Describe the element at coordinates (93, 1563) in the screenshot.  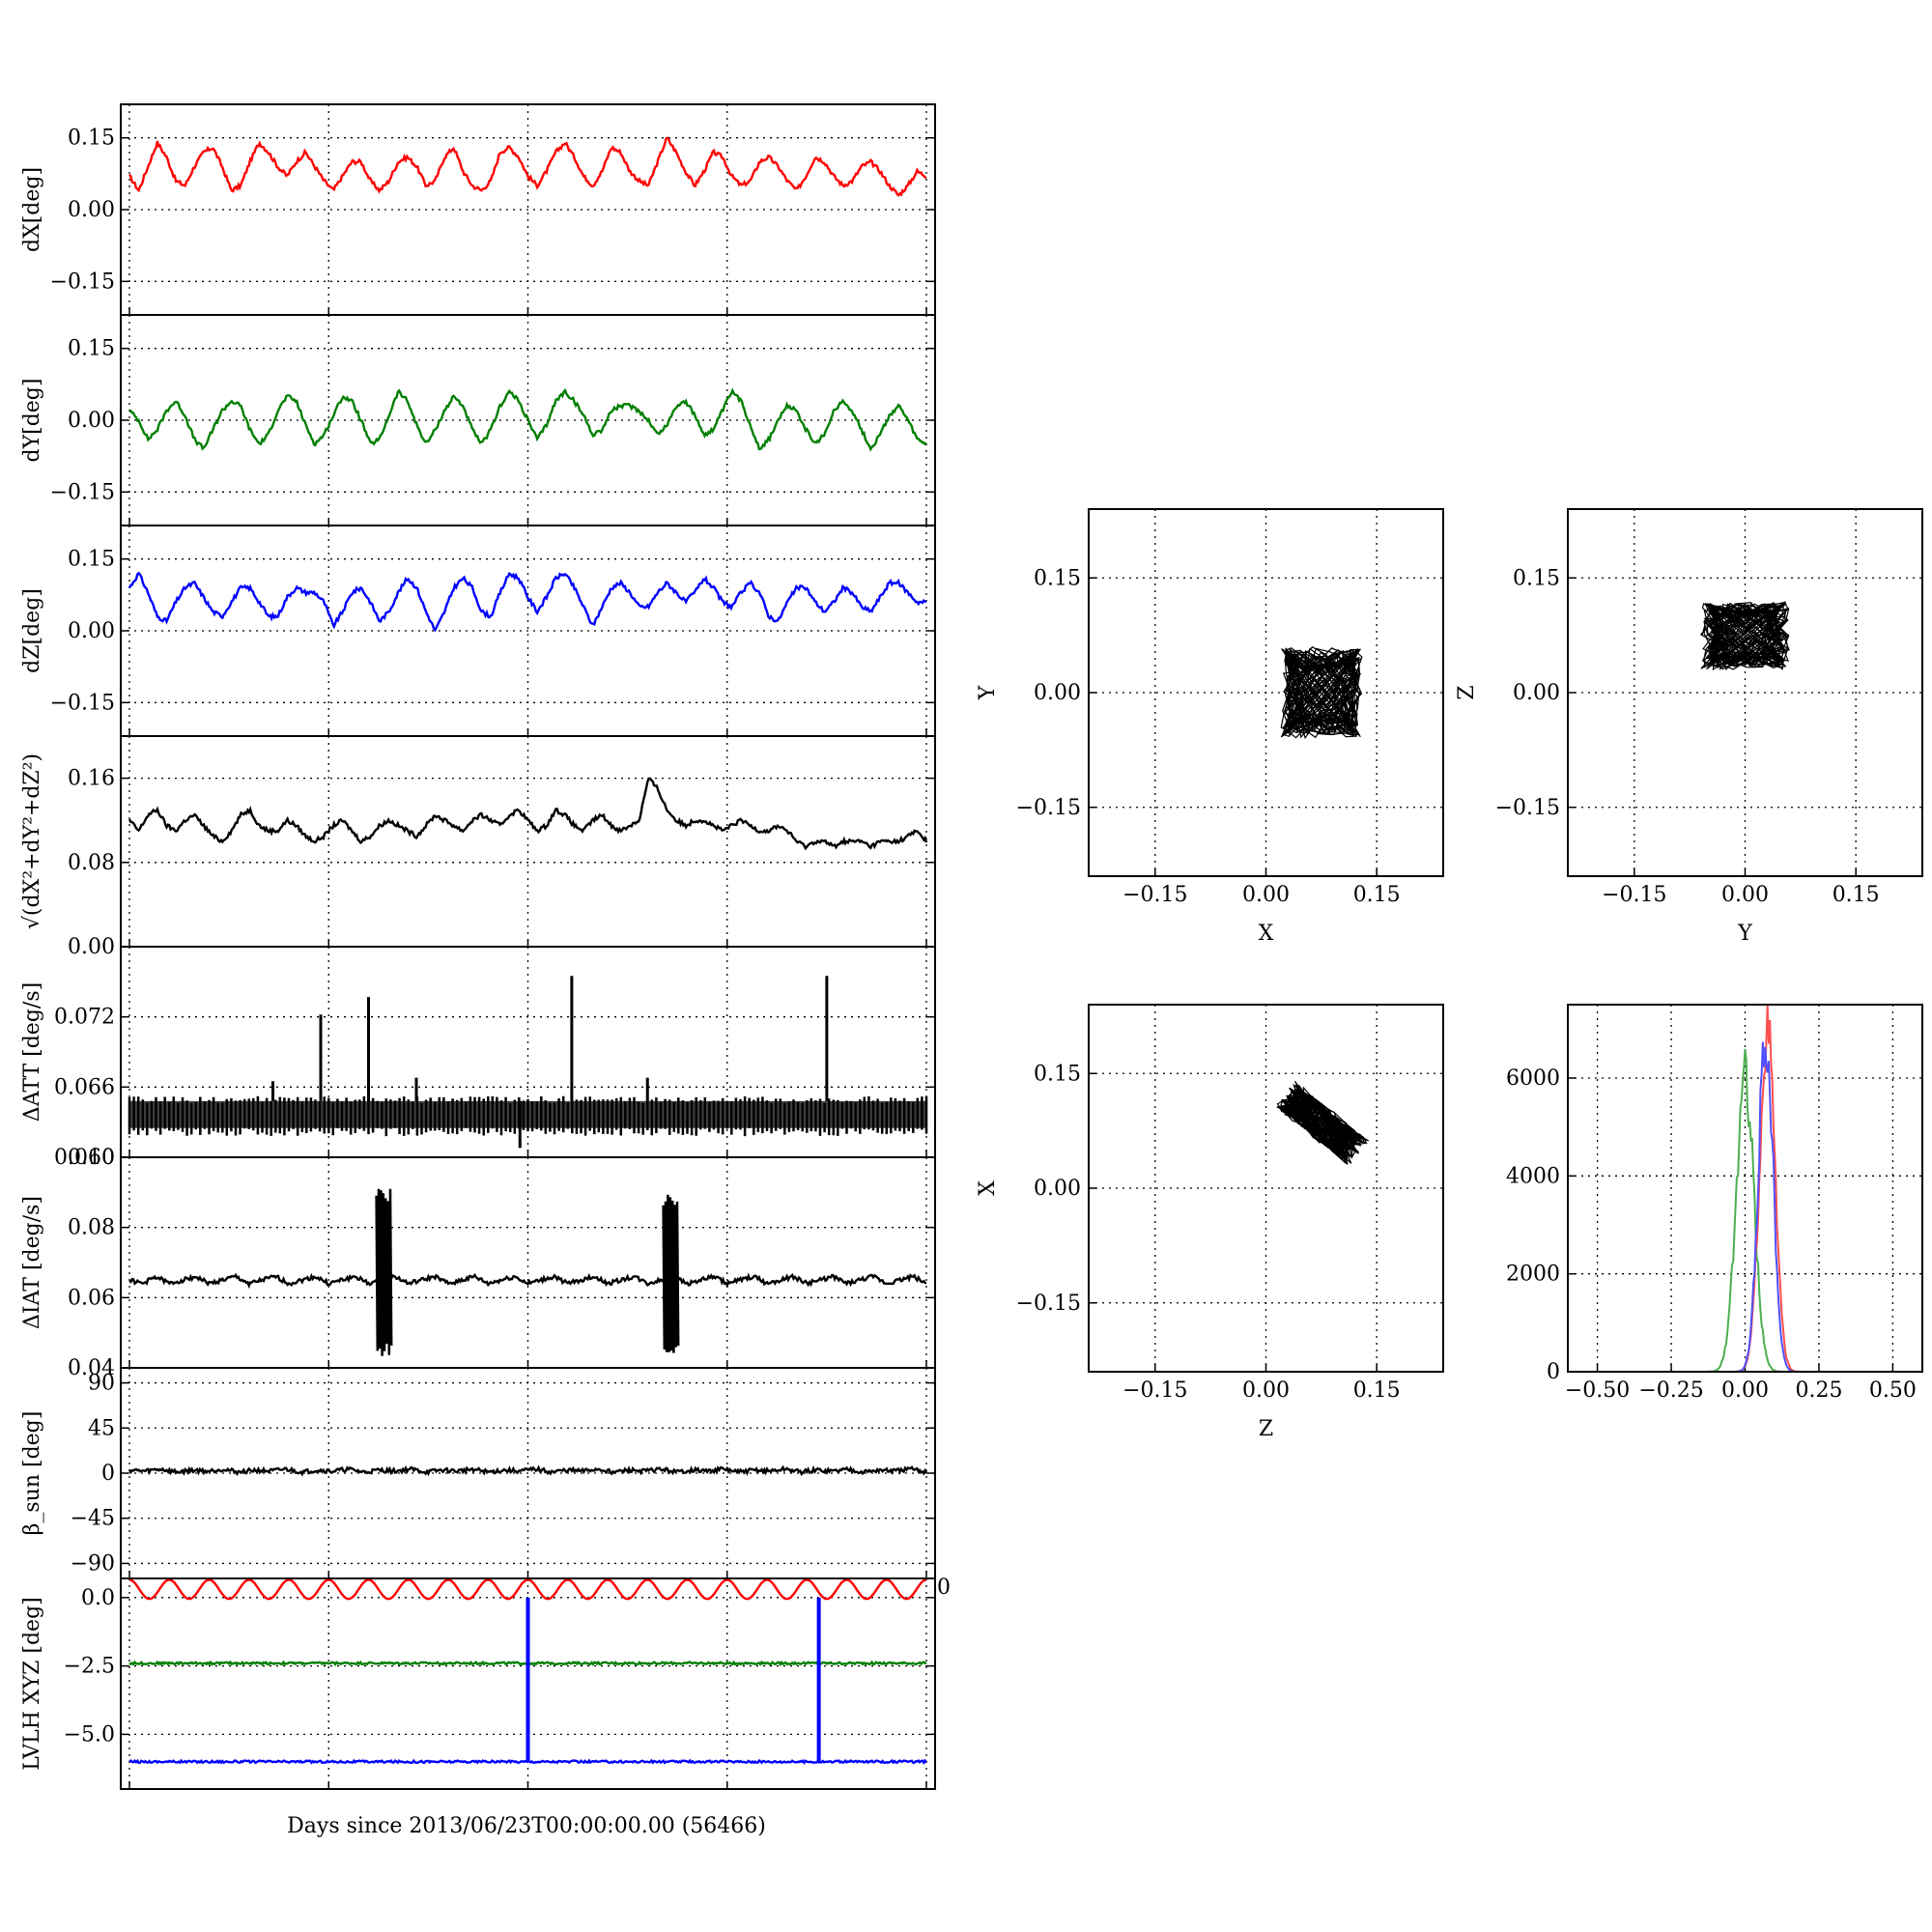
I see `y-tick-label: −90` at that location.